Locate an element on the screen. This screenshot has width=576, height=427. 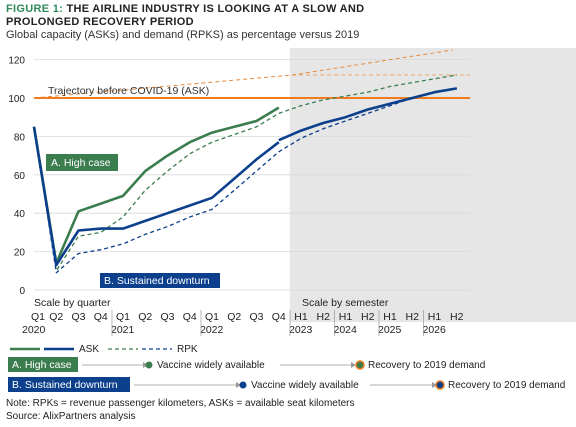
y-tick-label: 40 is located at coordinates (20, 214).